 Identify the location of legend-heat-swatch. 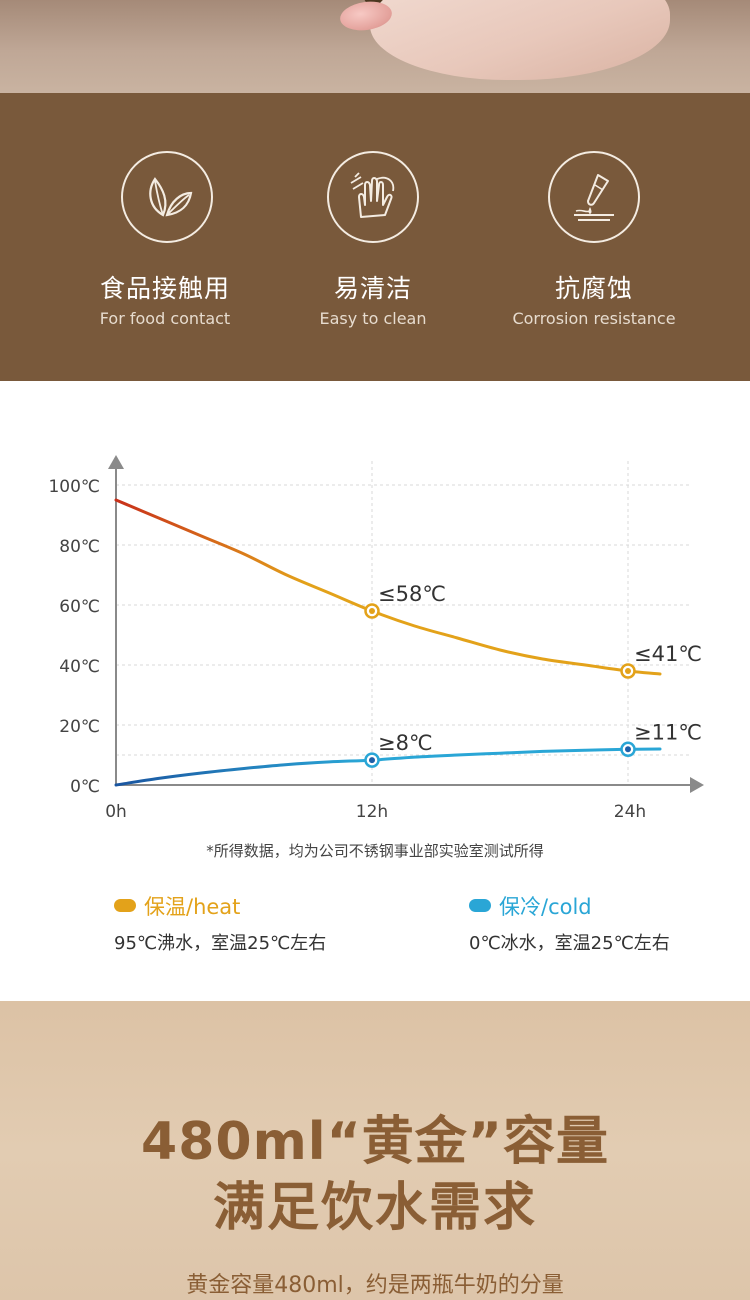
(125, 905).